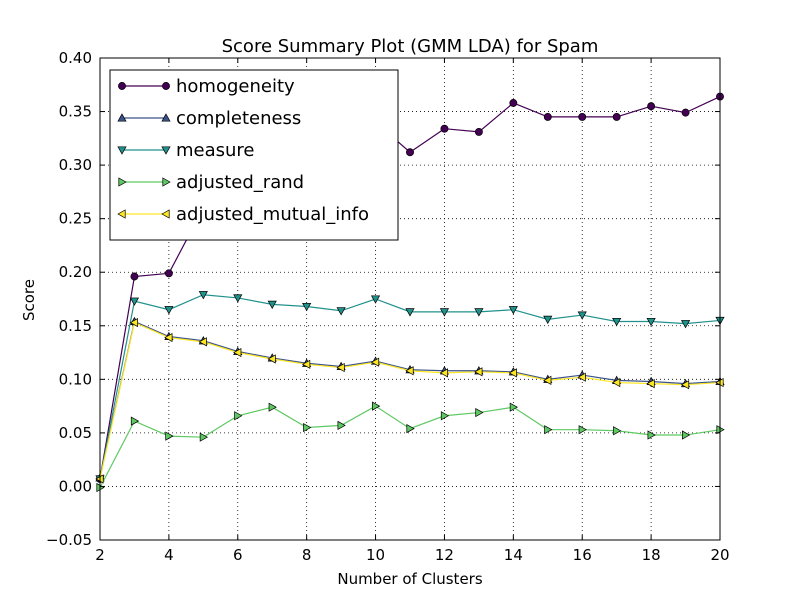 Image resolution: width=800 pixels, height=600 pixels. I want to click on y-tick-label: 0.00, so click(75, 486).